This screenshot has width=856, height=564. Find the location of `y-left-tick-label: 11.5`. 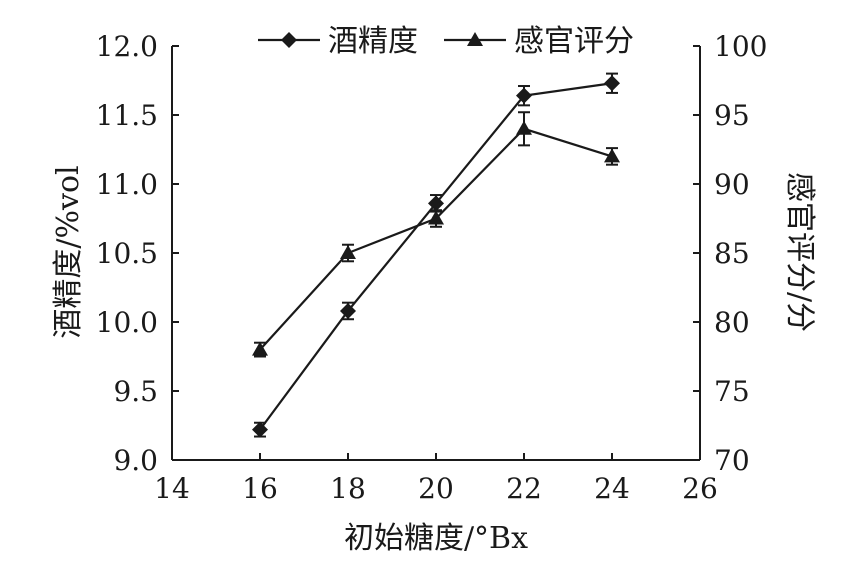

y-left-tick-label: 11.5 is located at coordinates (127, 115).